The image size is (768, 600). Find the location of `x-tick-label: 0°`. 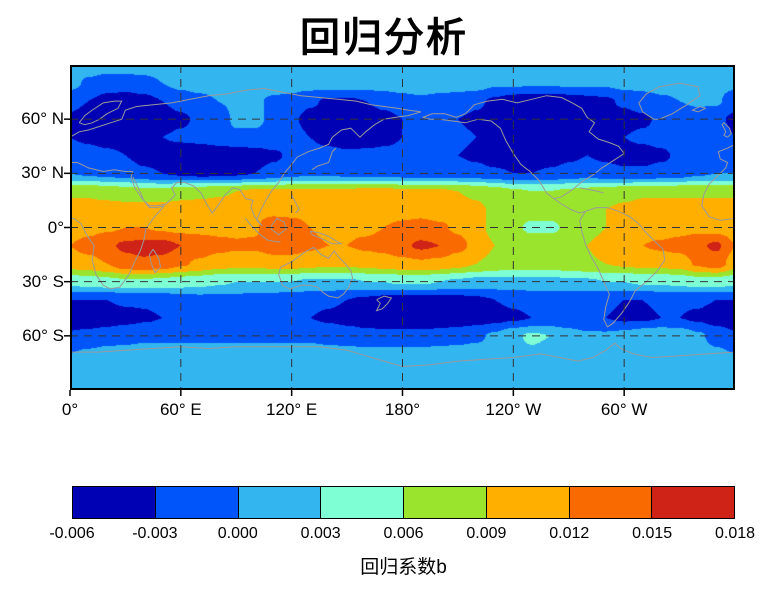

x-tick-label: 0° is located at coordinates (70, 409).